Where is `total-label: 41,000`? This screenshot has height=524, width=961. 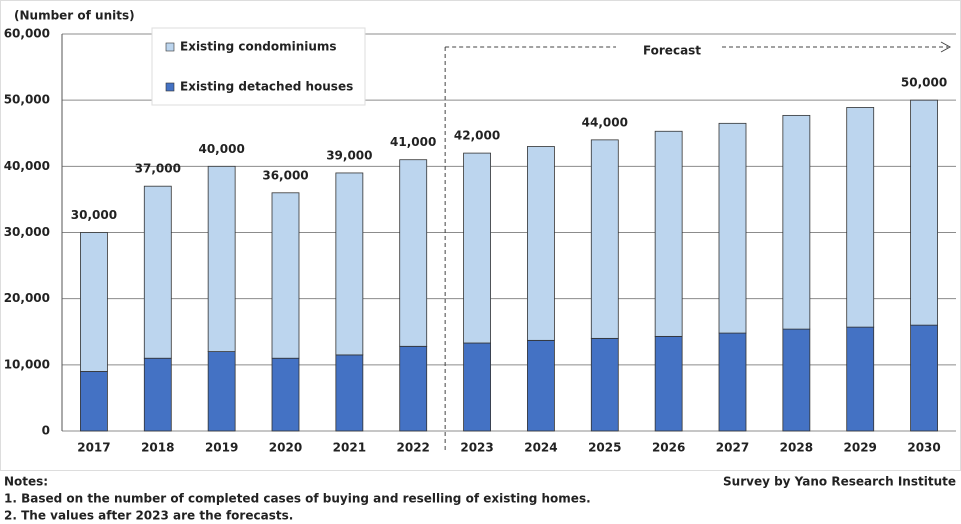
total-label: 41,000 is located at coordinates (413, 142).